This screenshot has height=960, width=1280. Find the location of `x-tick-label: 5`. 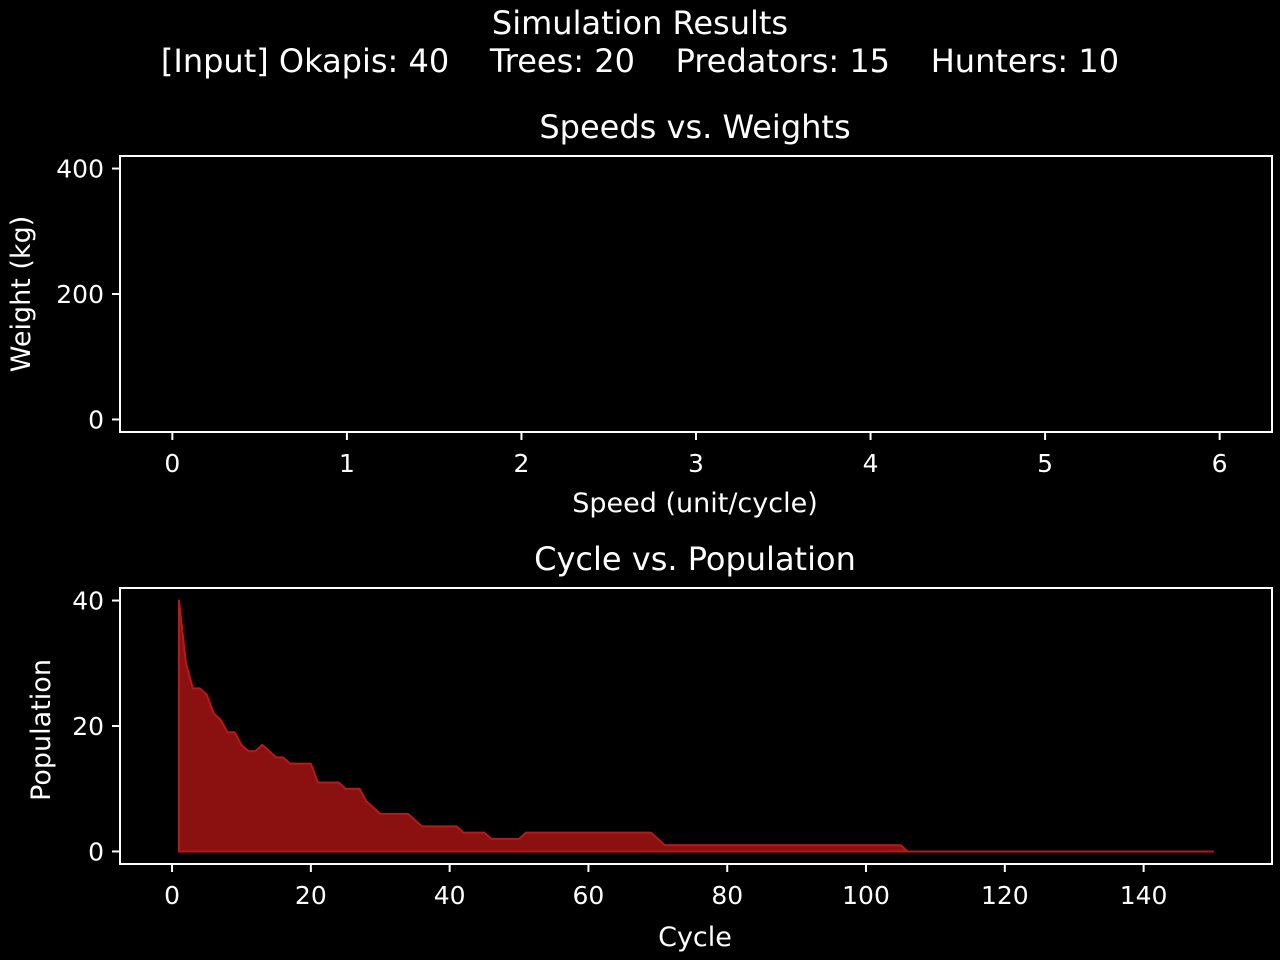

x-tick-label: 5 is located at coordinates (1045, 463).